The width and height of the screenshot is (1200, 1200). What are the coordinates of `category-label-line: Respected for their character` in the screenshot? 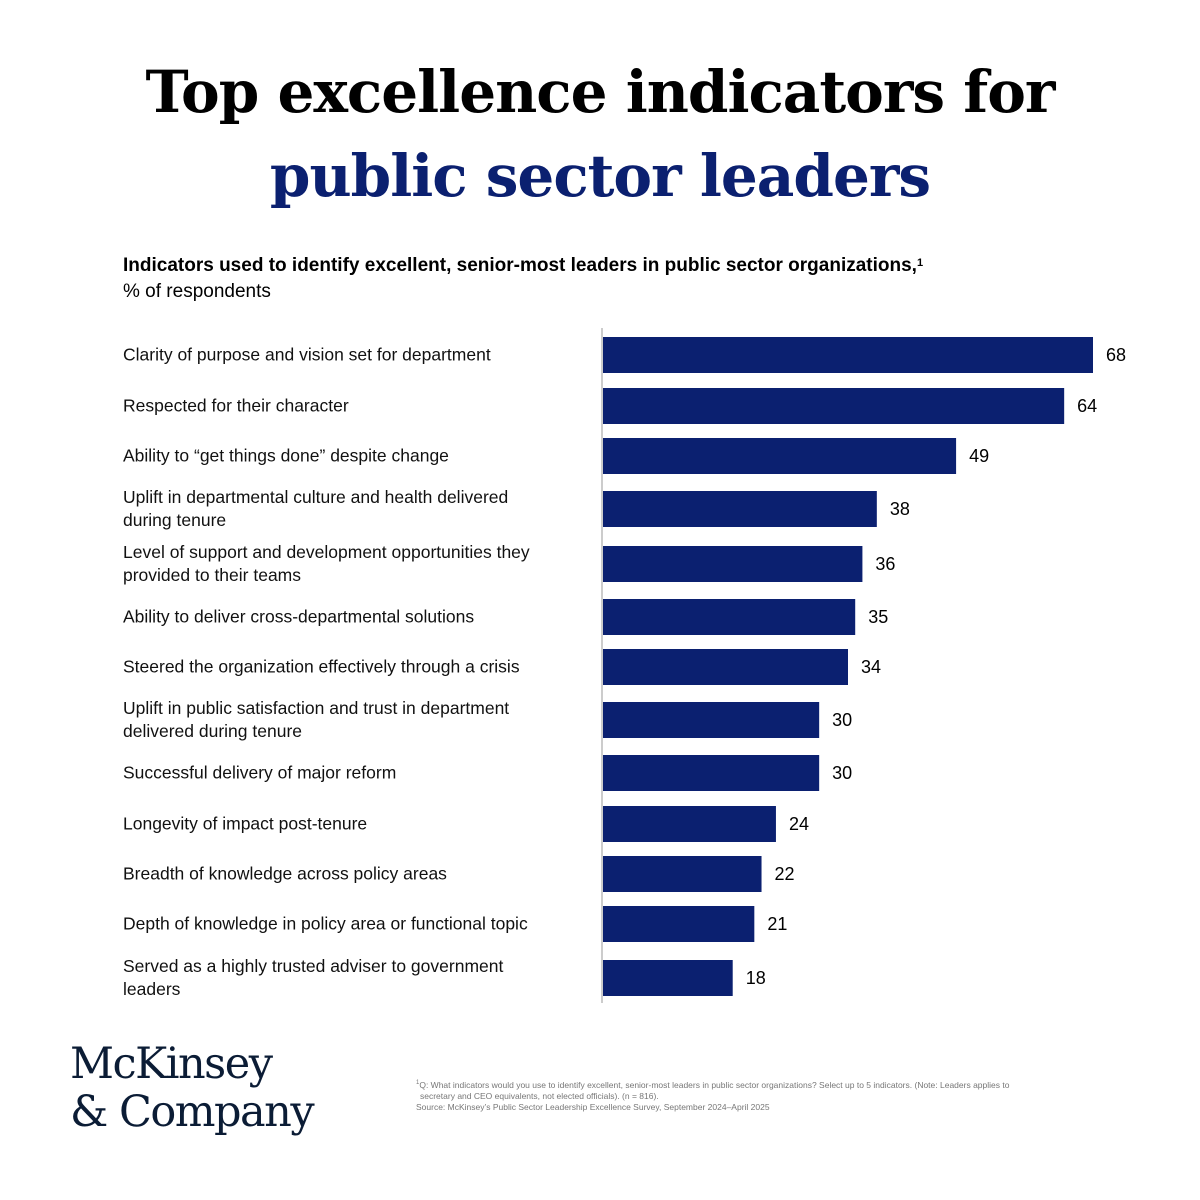 It's located at (236, 405).